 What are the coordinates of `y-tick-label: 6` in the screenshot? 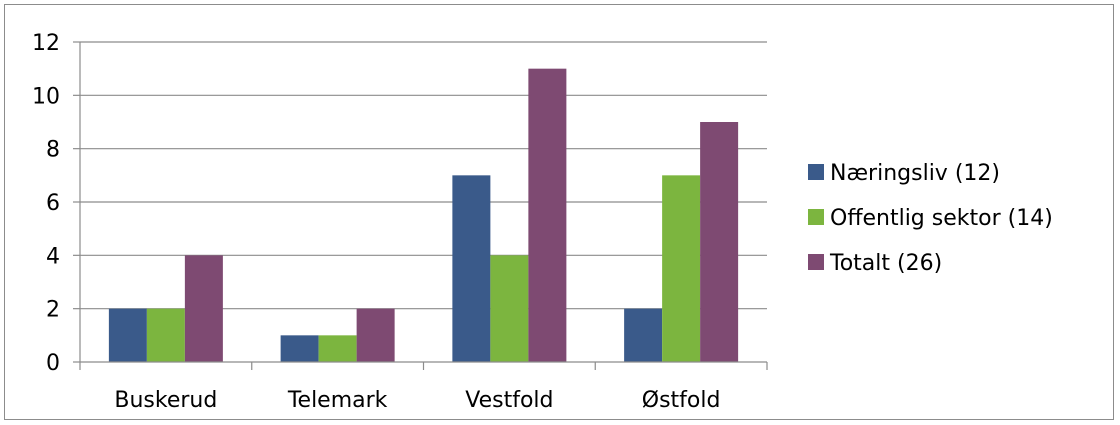 It's located at (53, 203).